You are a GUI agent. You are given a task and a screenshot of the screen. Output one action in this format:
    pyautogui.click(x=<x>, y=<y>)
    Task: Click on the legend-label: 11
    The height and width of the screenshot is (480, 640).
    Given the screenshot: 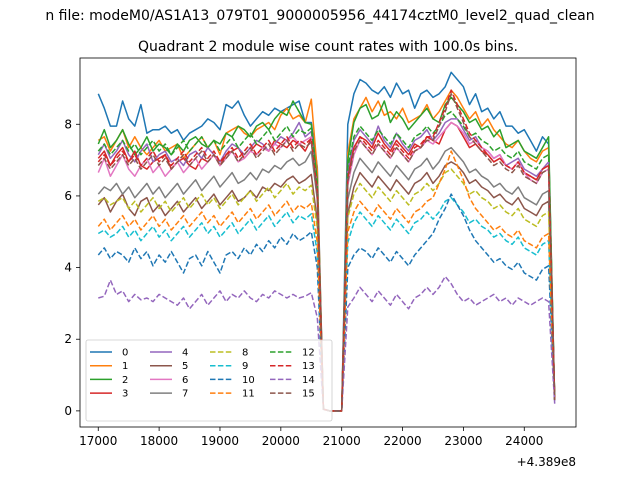 What is the action you would take?
    pyautogui.click(x=248, y=394)
    